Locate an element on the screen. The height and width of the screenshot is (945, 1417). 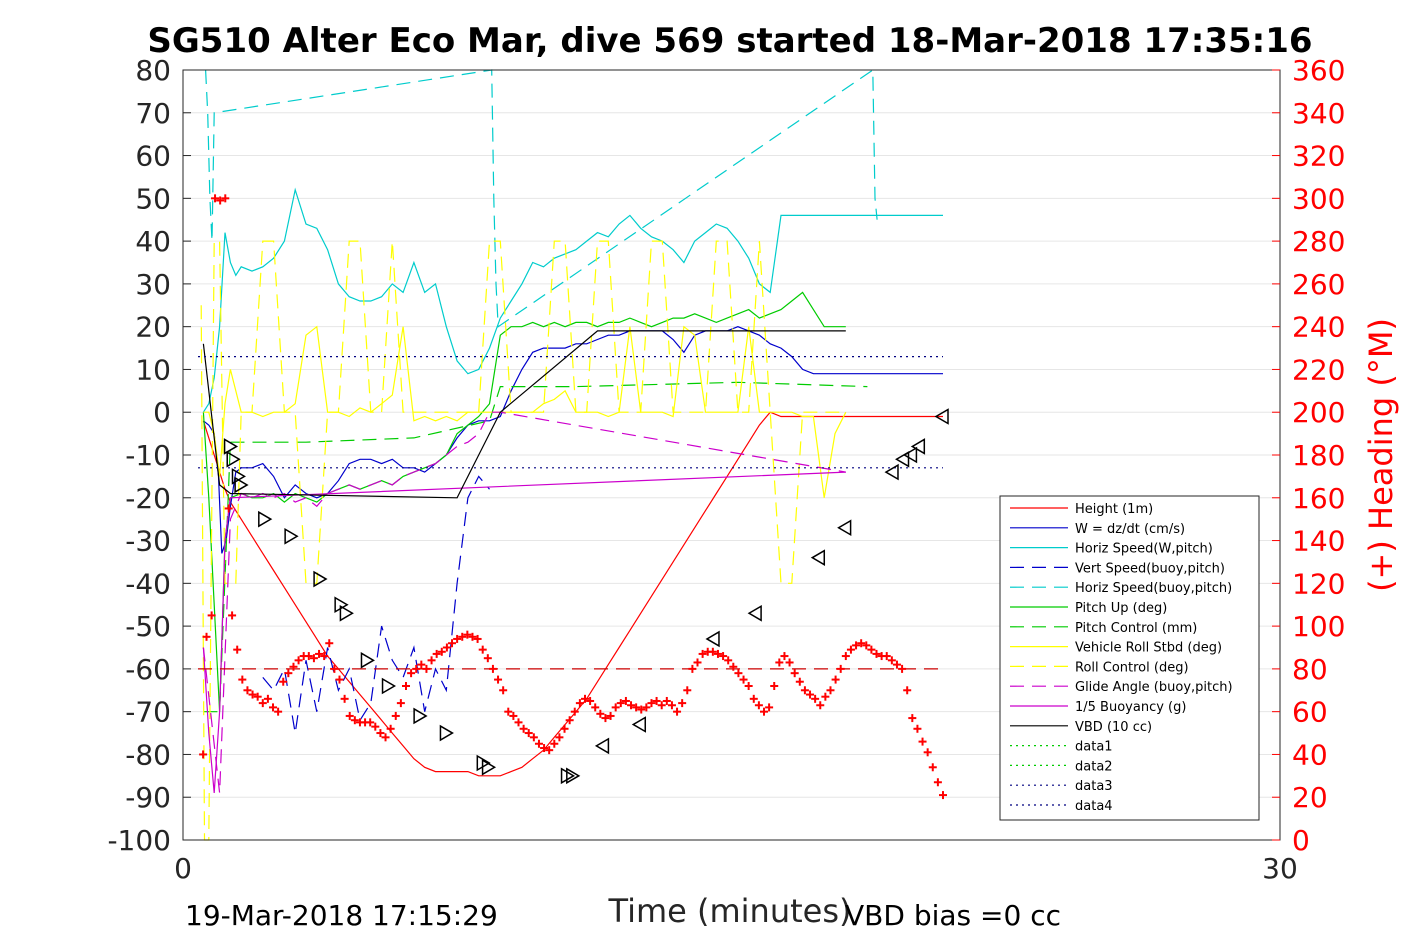
y-tick-label-right: 60 is located at coordinates (1310, 712).